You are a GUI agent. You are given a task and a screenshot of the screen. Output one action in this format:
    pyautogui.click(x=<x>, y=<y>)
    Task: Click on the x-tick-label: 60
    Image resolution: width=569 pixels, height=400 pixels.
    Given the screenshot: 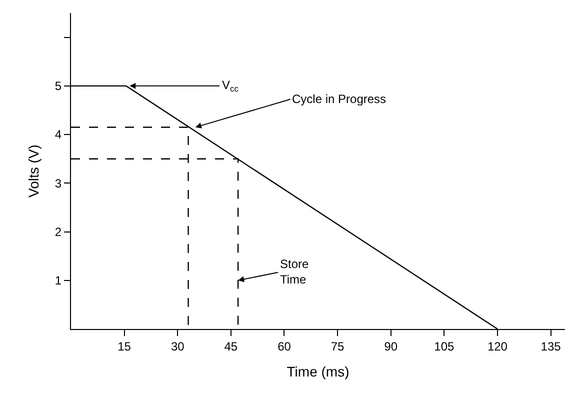 What is the action you would take?
    pyautogui.click(x=285, y=346)
    